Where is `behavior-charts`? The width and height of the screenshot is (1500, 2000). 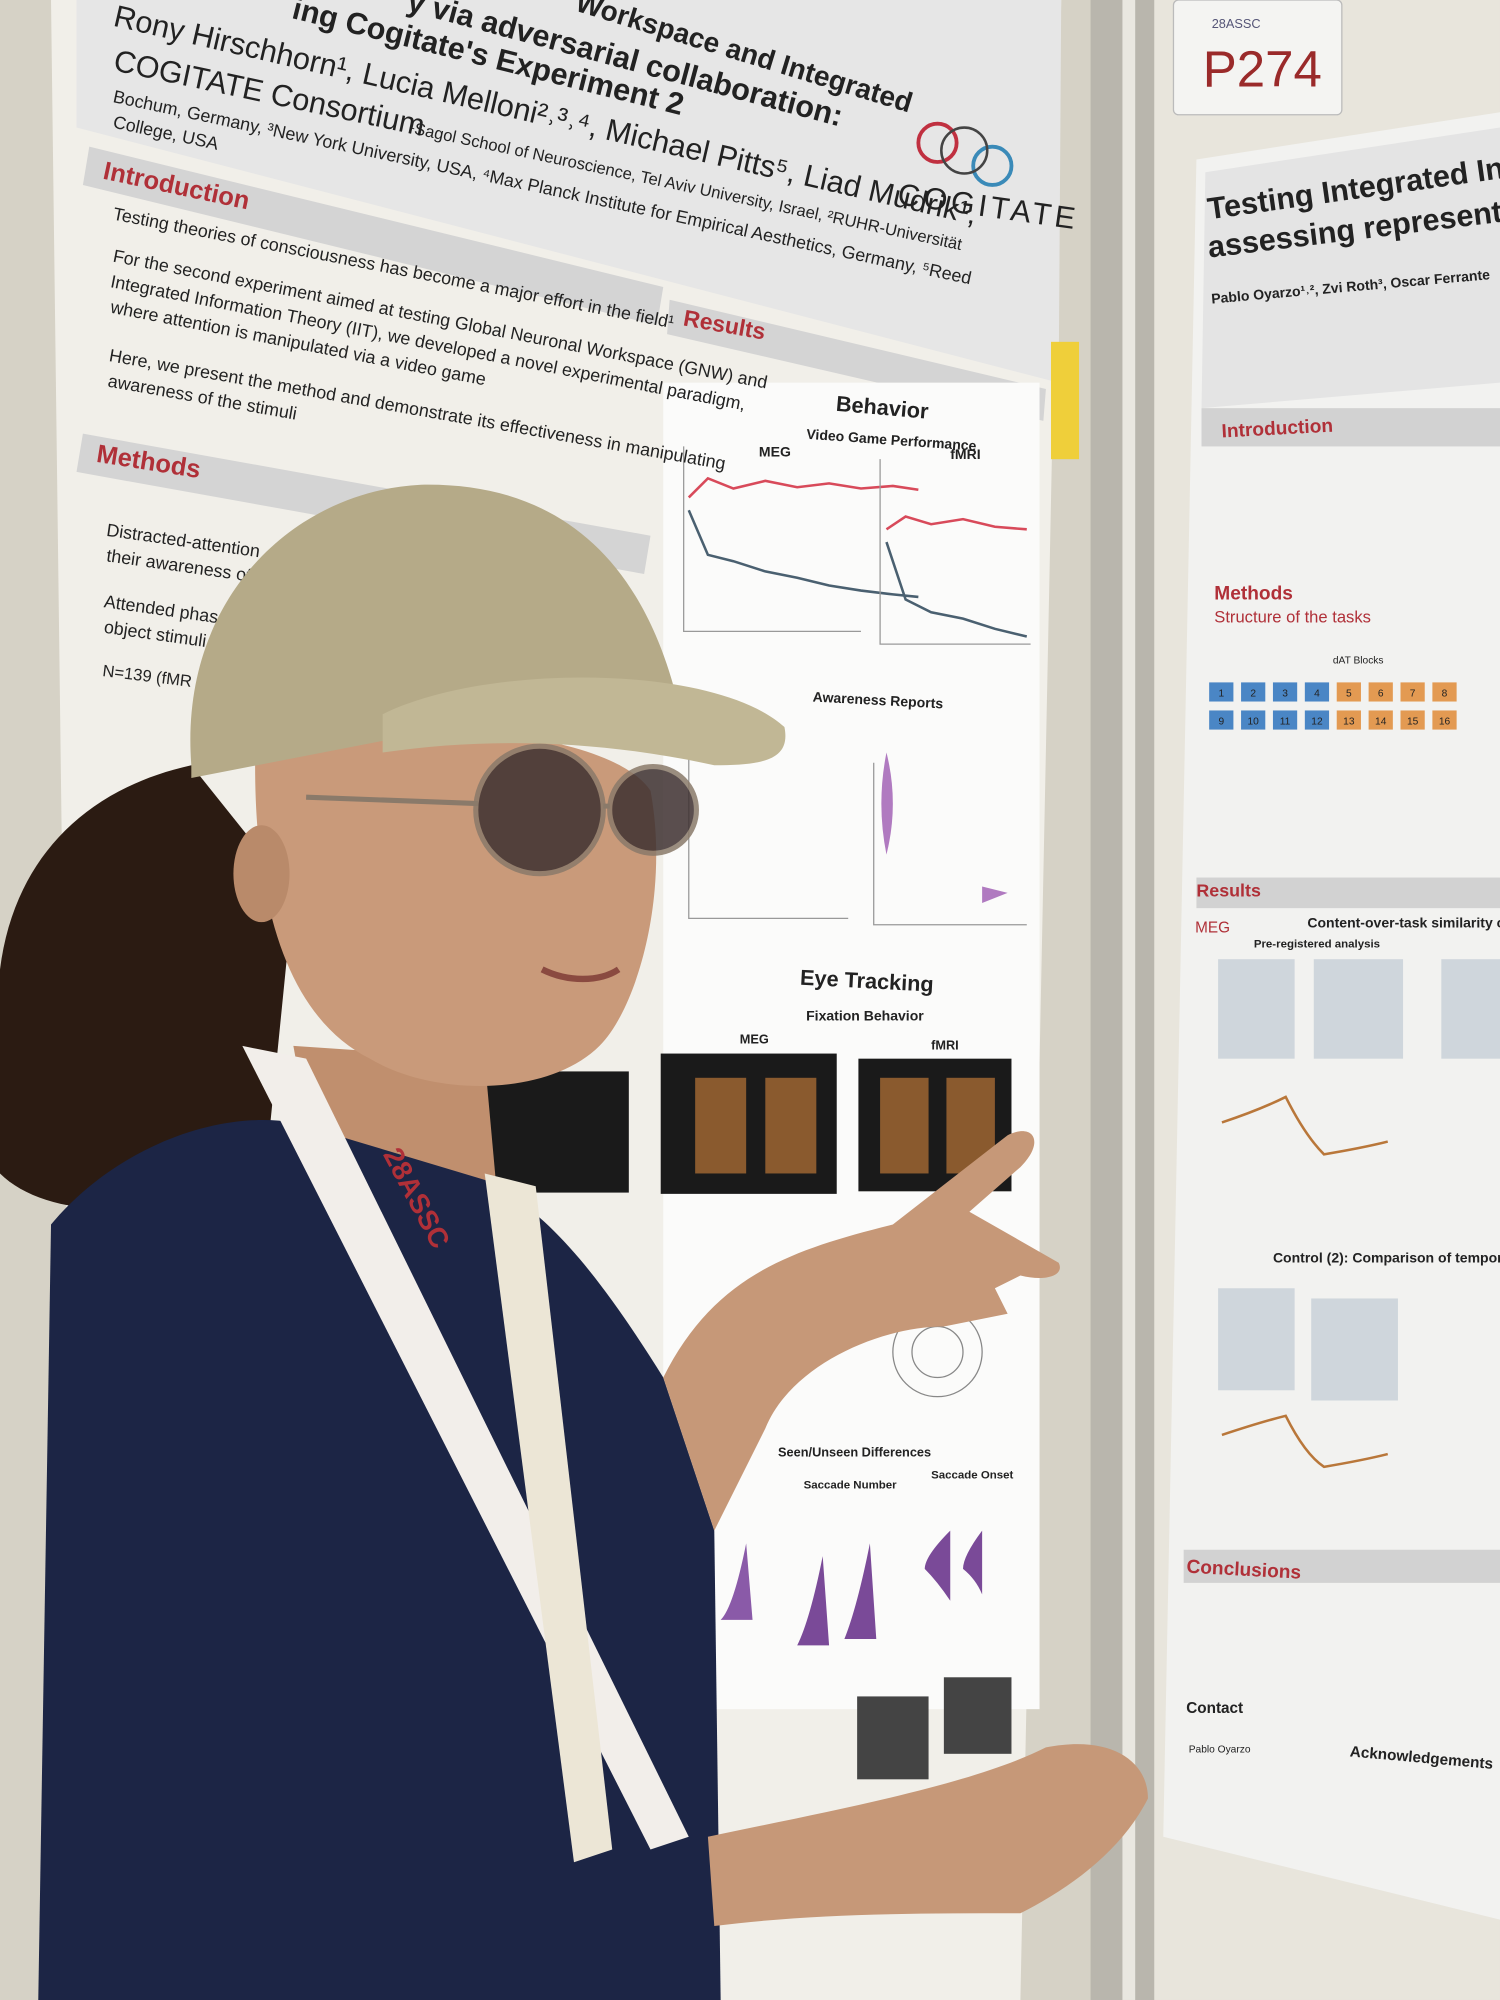 behavior-charts is located at coordinates (857, 686).